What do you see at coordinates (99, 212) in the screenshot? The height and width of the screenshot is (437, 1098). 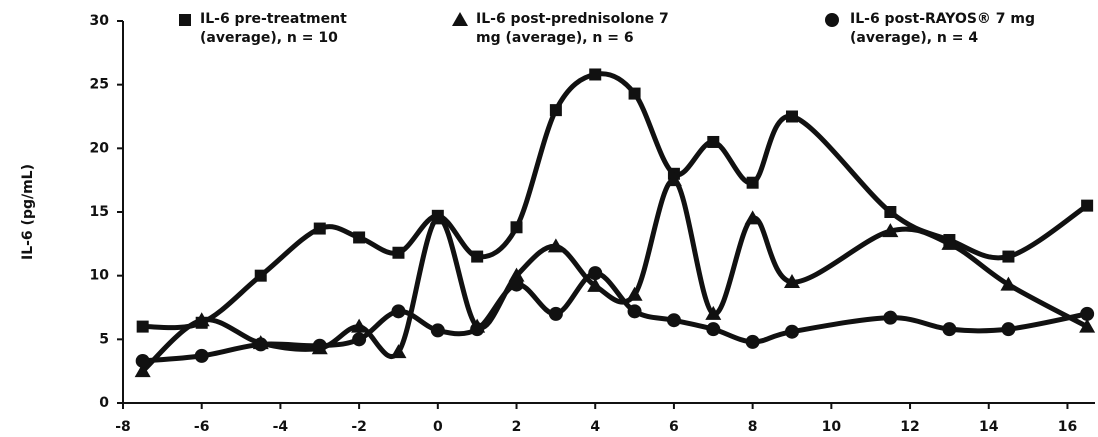 I see `y-tick-label: 15` at bounding box center [99, 212].